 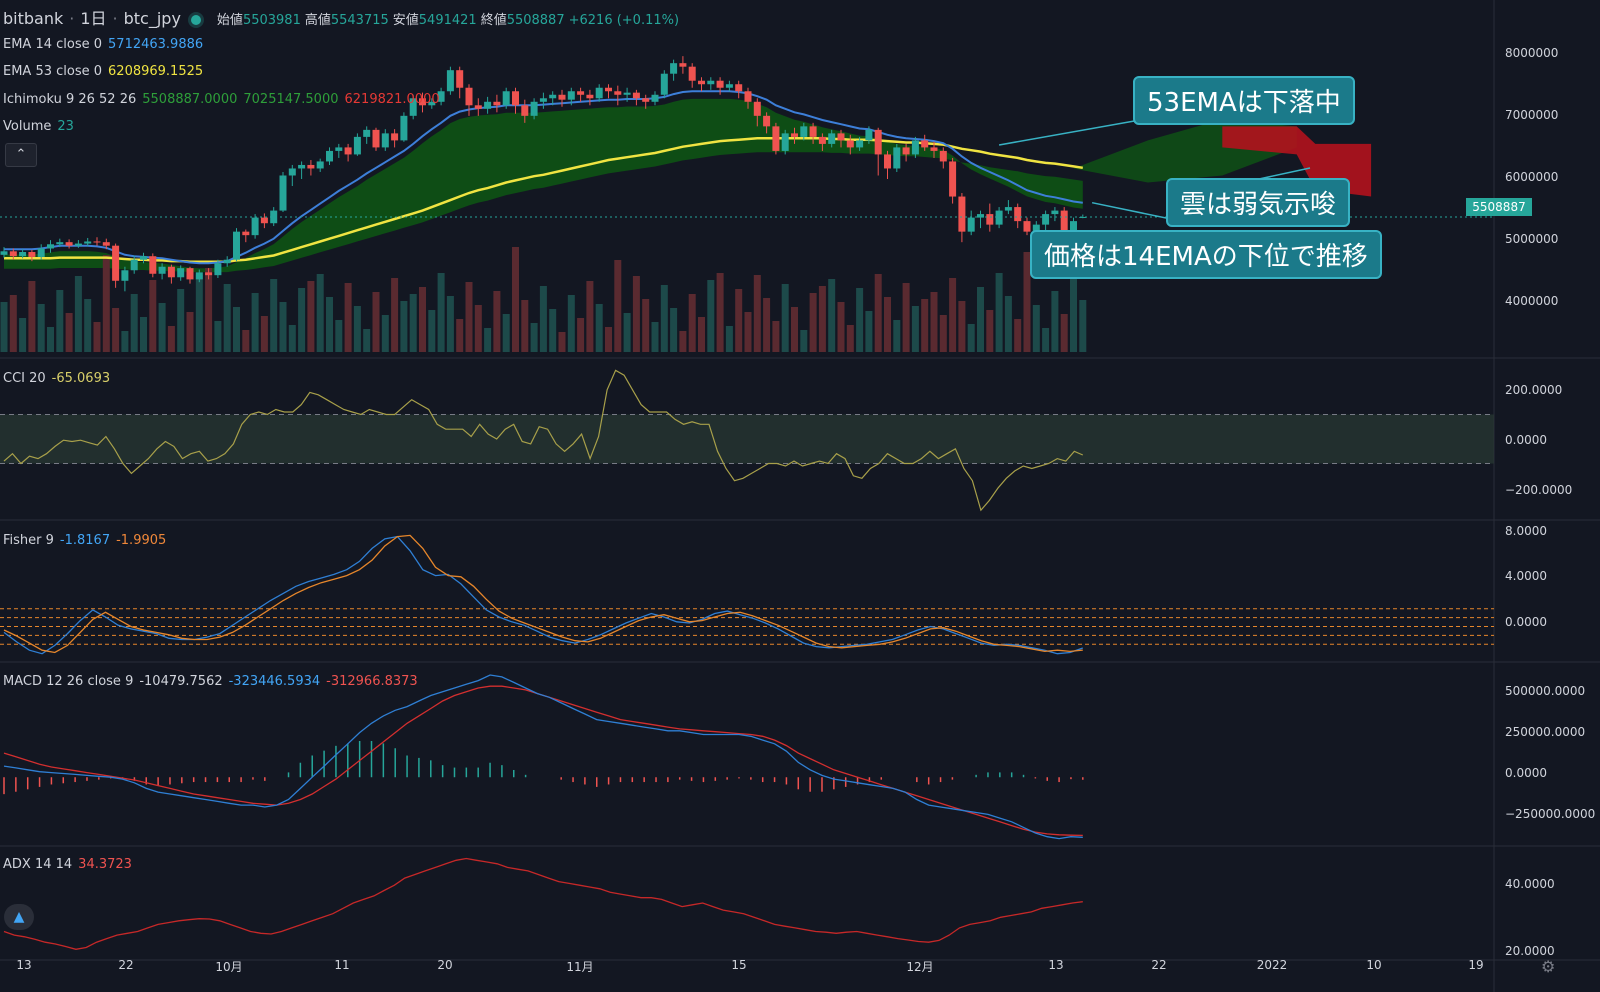 What do you see at coordinates (19, 917) in the screenshot?
I see `tradingview-logo-icon: ▲` at bounding box center [19, 917].